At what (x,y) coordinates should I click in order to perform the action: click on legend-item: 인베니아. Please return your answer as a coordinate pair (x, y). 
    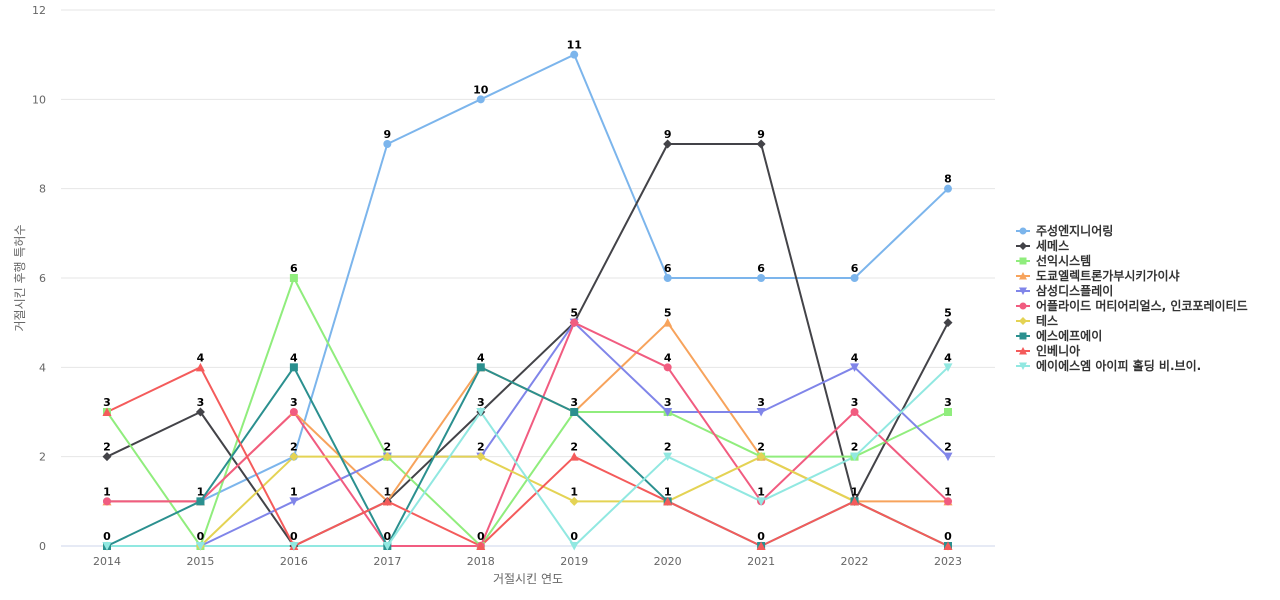
    Looking at the image, I should click on (1048, 350).